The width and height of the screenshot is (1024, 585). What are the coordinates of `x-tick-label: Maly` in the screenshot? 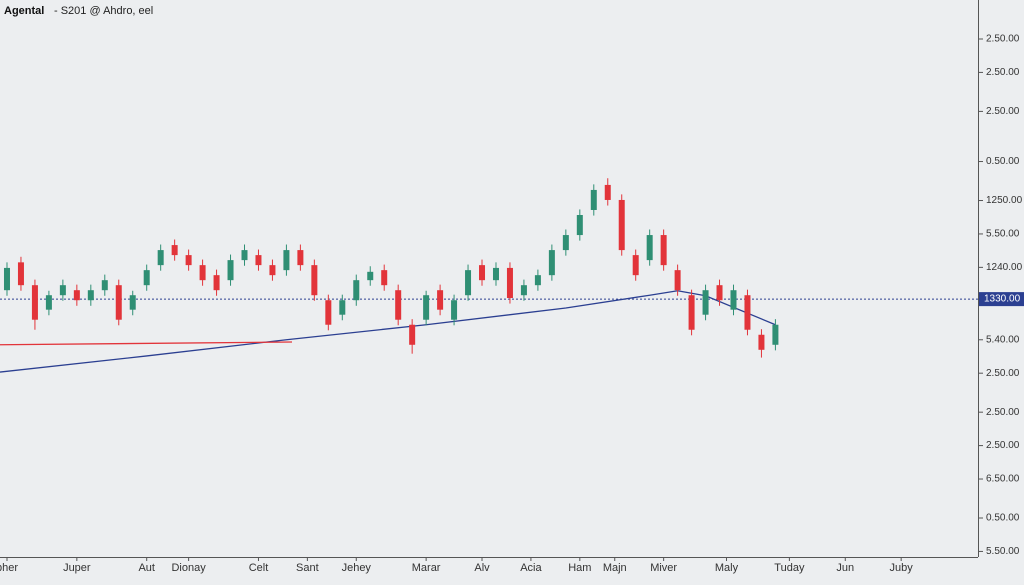 It's located at (727, 568).